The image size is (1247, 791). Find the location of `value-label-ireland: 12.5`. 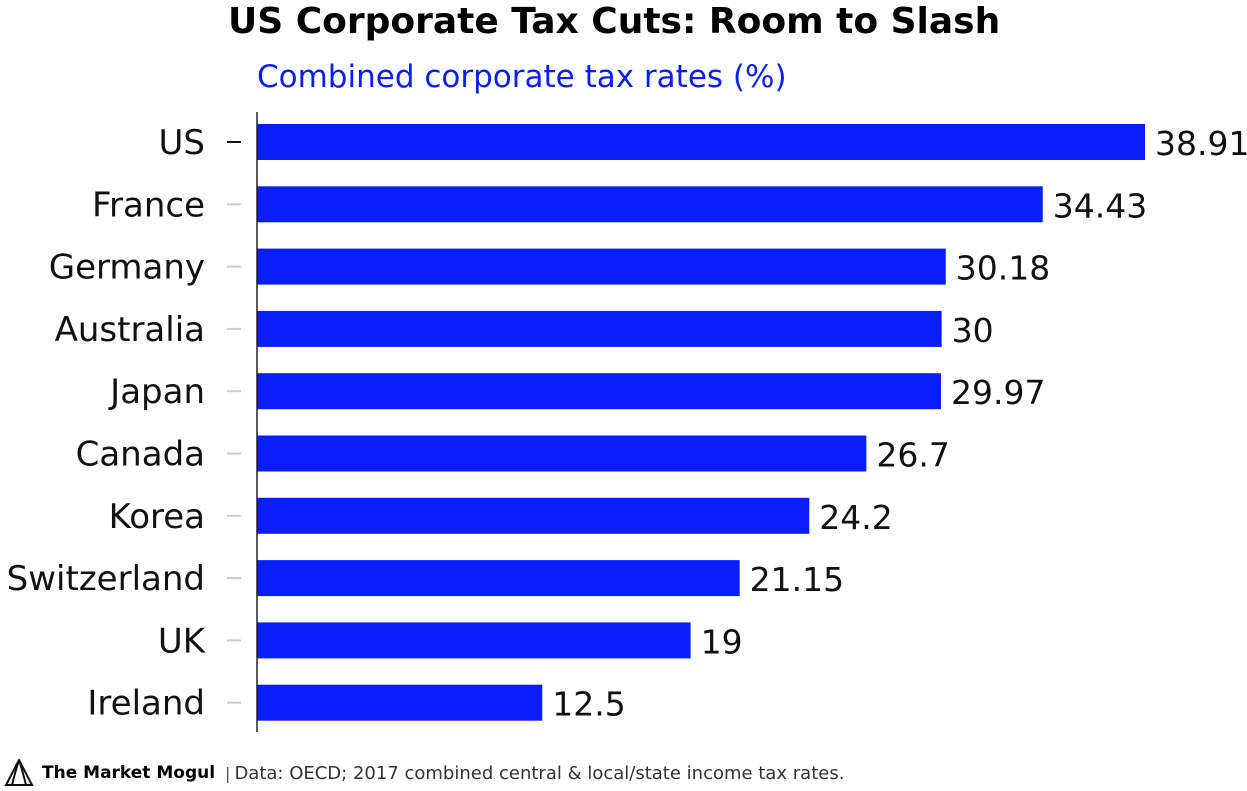

value-label-ireland: 12.5 is located at coordinates (588, 704).